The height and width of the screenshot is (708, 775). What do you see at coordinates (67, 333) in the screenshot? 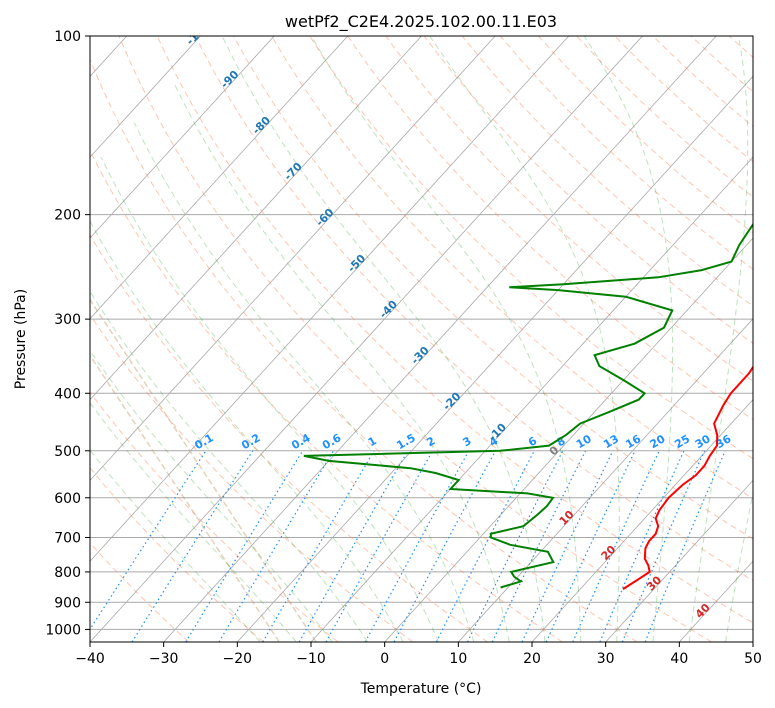
I see `y-axis-ticks: 100 200 300 400 500 600 700 800 900 1000` at bounding box center [67, 333].